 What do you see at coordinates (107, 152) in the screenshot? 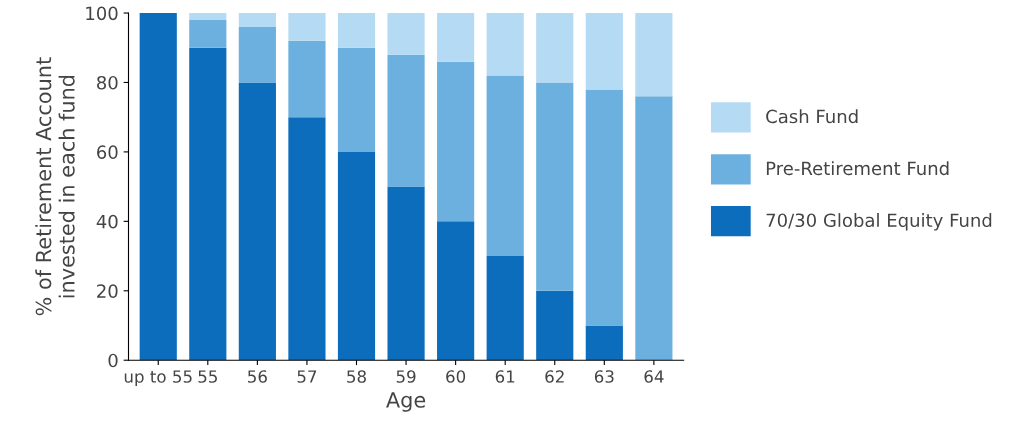
I see `y-tick-label: 60` at bounding box center [107, 152].